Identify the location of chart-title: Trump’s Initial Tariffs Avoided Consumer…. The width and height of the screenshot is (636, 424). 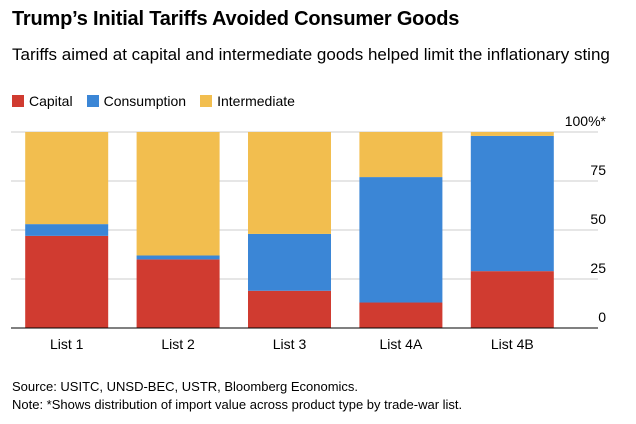
(236, 19).